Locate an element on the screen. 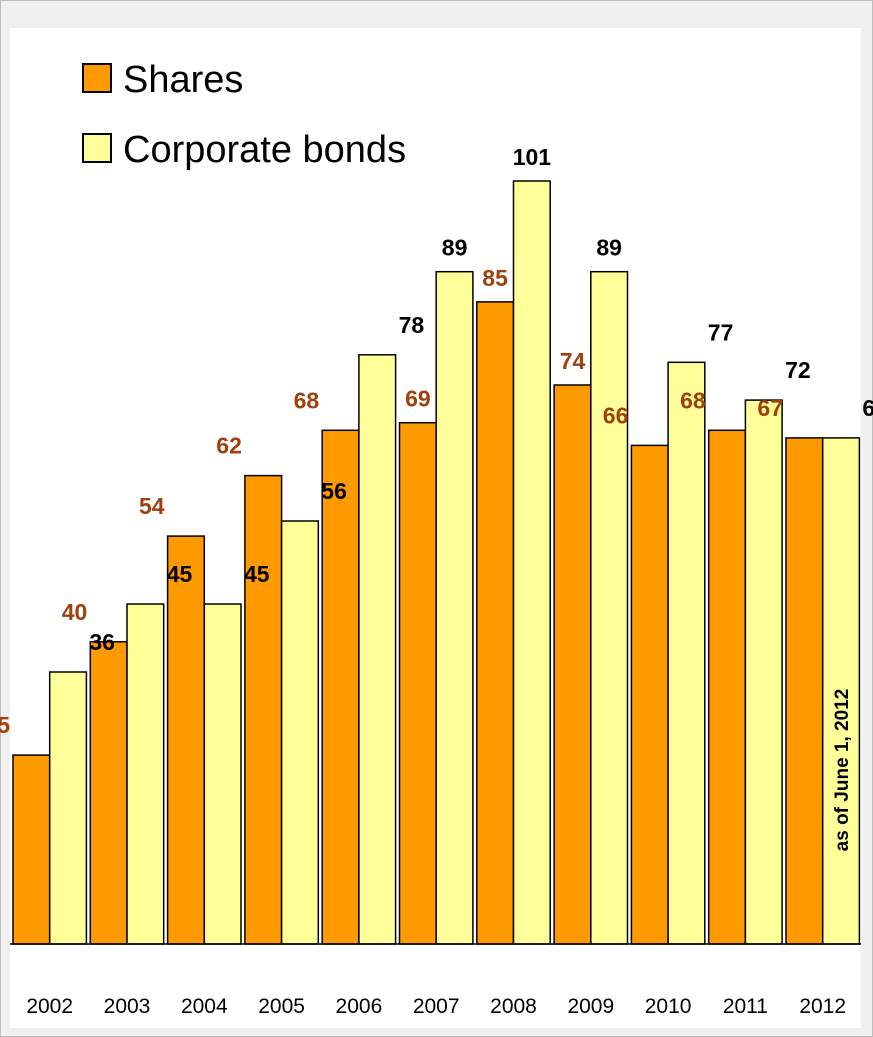 This screenshot has width=873, height=1037. value-label-corporate-bonds-2004: 45 is located at coordinates (257, 574).